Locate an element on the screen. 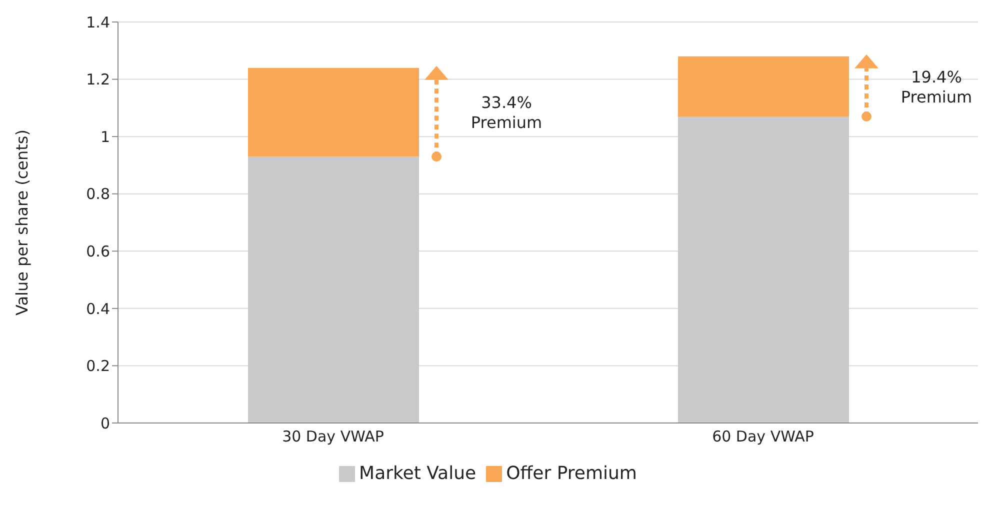 The image size is (985, 518). y-tick-label: 0 is located at coordinates (105, 423).